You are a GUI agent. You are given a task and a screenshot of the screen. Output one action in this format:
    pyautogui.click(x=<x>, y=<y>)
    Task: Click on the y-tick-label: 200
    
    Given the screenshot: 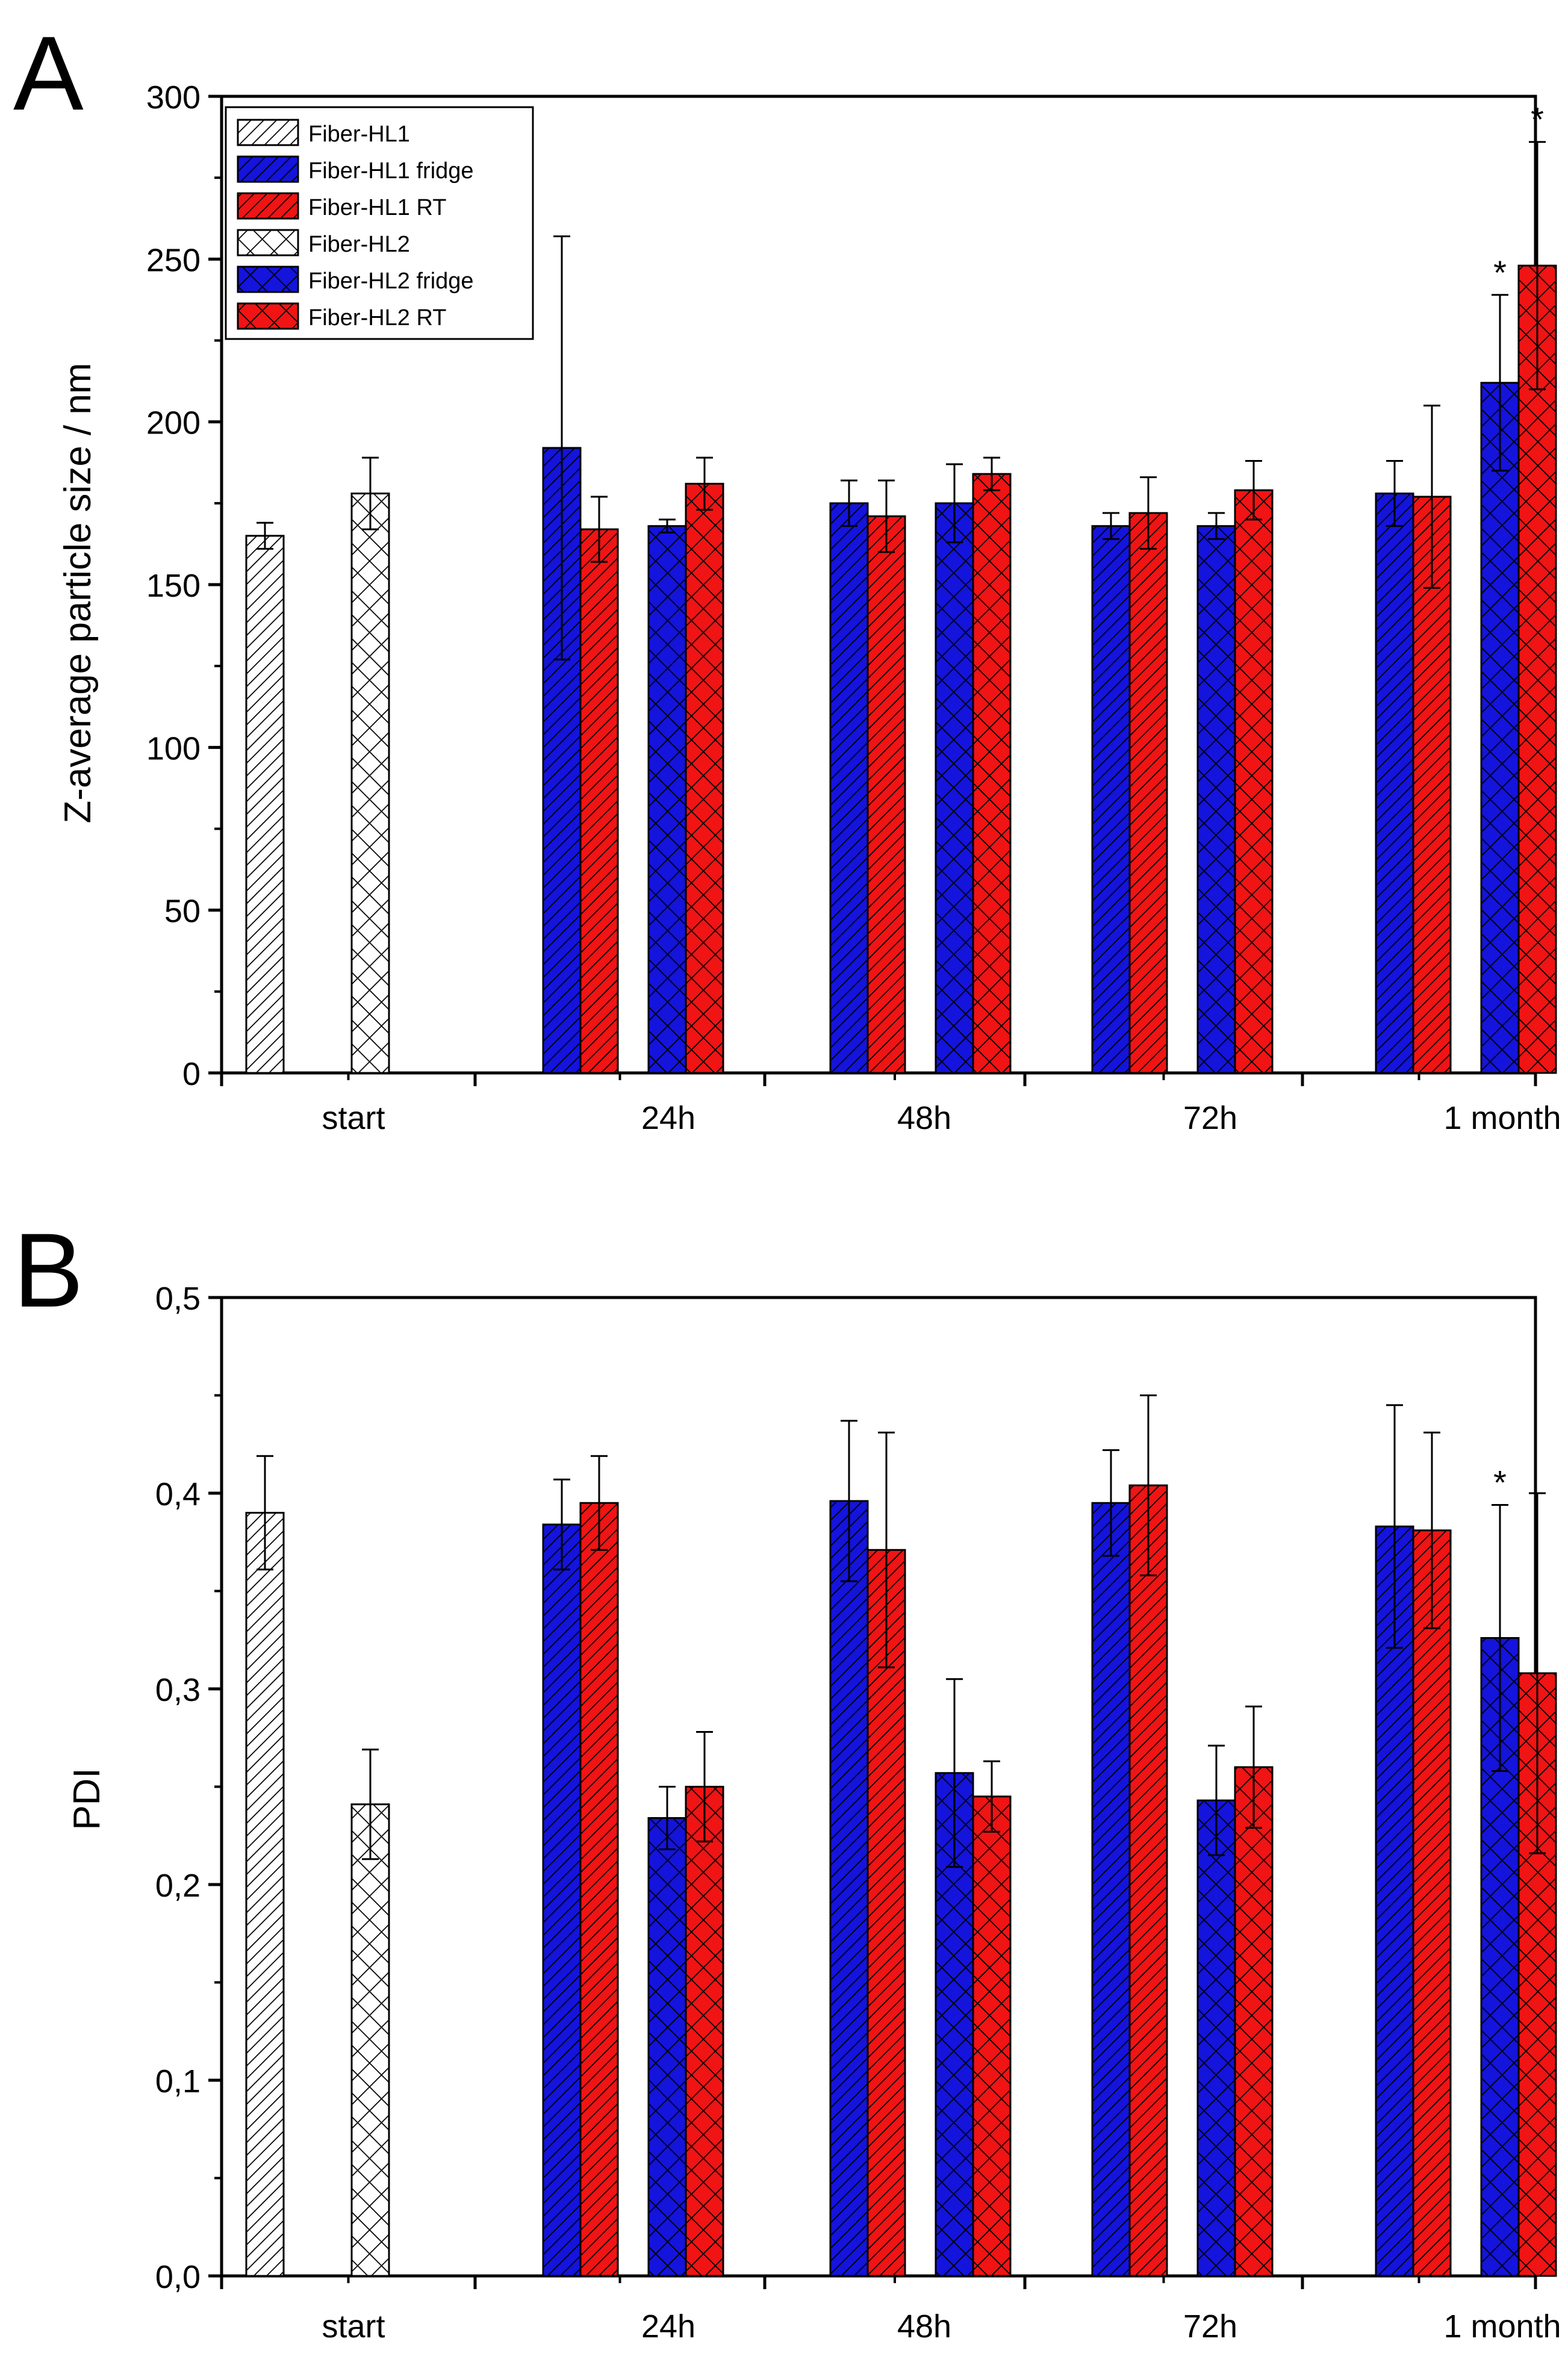 What is the action you would take?
    pyautogui.click(x=174, y=423)
    